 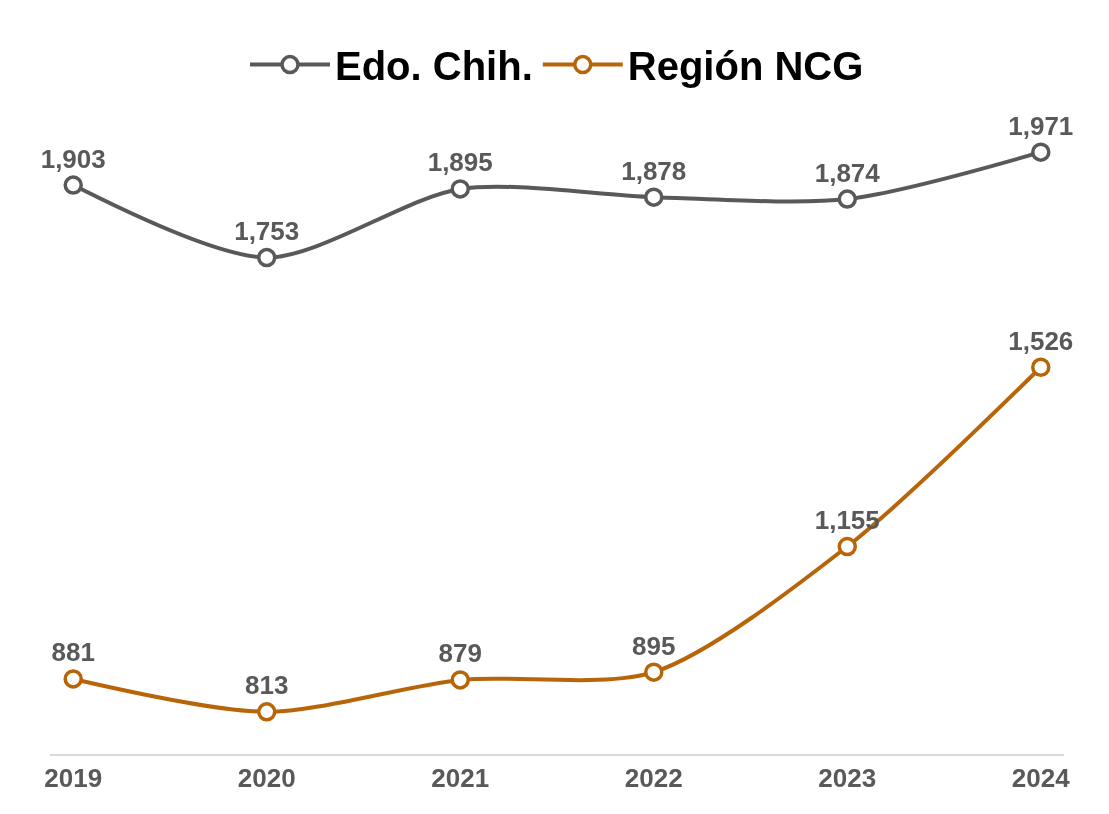 I want to click on legend-label: Región NCG, so click(x=745, y=66).